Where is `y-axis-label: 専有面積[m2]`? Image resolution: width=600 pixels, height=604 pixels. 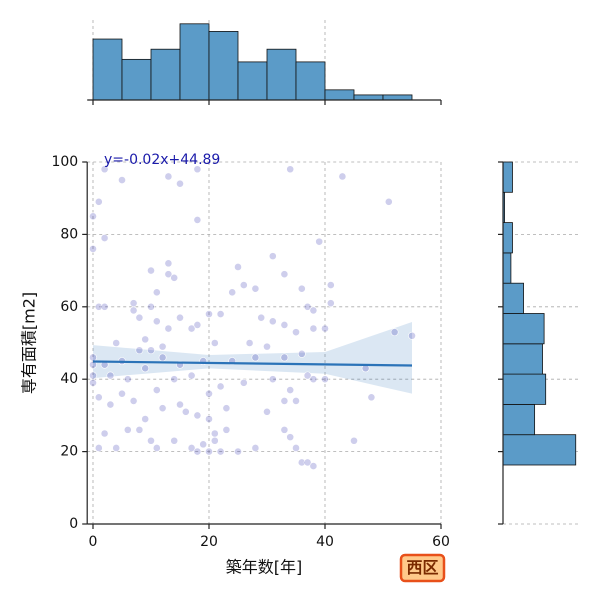
y-axis-label: 専有面積[m2] is located at coordinates (29, 343).